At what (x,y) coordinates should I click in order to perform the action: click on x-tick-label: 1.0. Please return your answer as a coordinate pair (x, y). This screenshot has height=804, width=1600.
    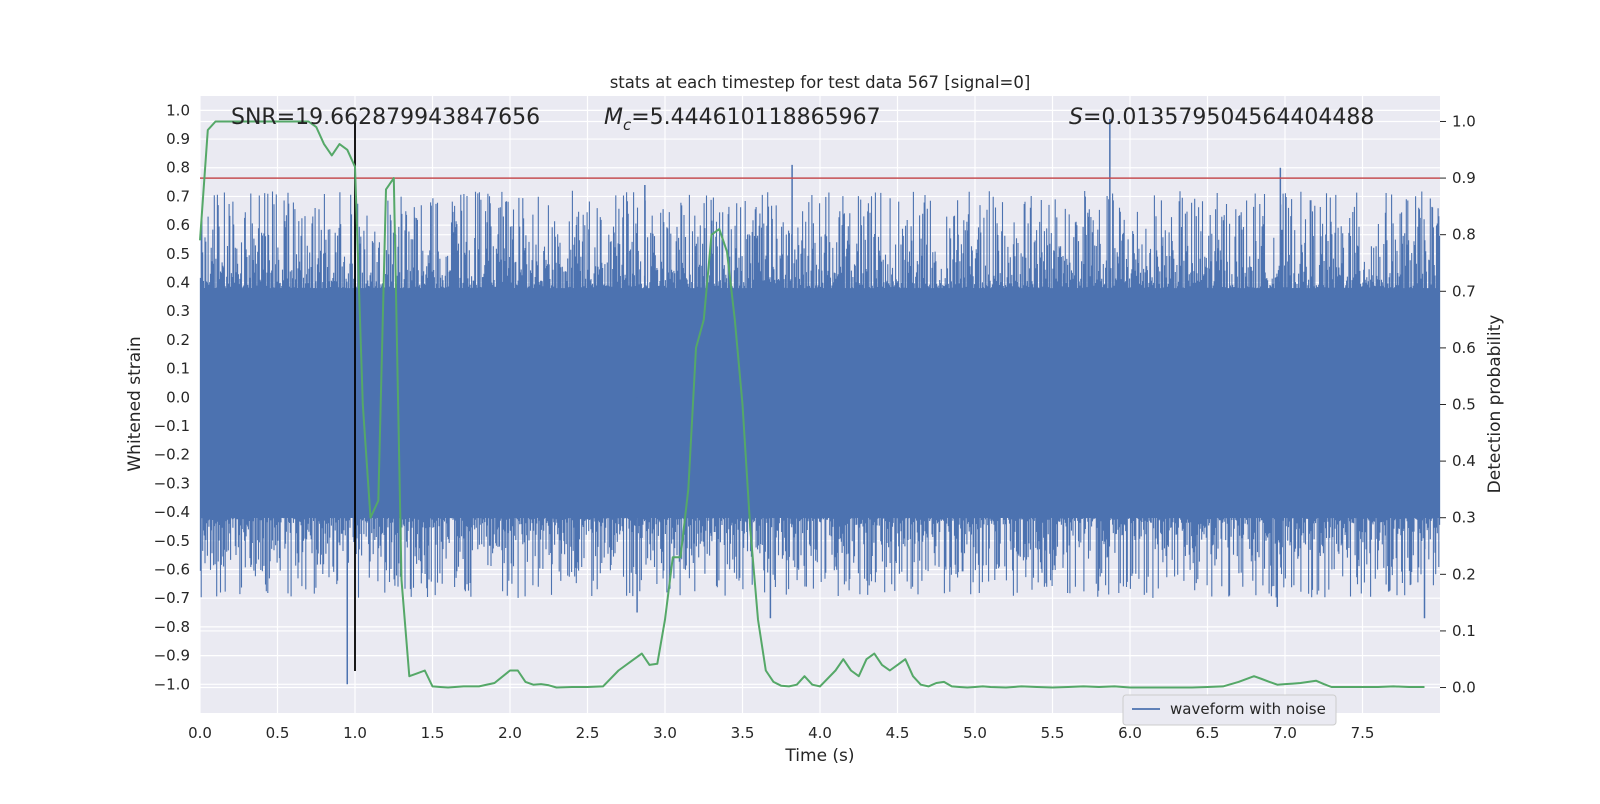
    Looking at the image, I should click on (355, 733).